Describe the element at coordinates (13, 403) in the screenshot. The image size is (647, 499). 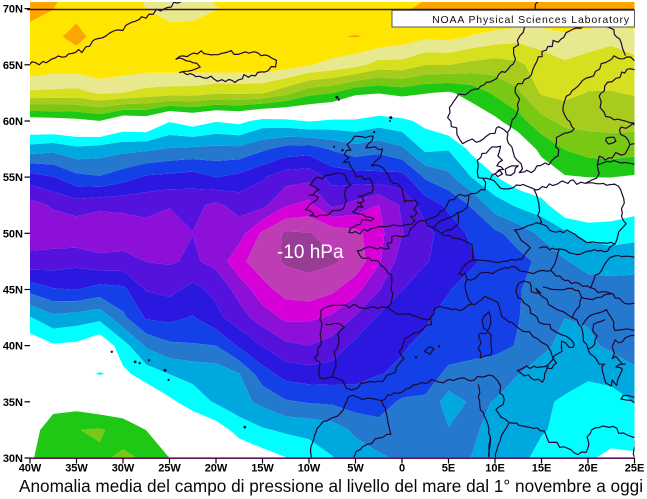
I see `svg-text: 35N` at that location.